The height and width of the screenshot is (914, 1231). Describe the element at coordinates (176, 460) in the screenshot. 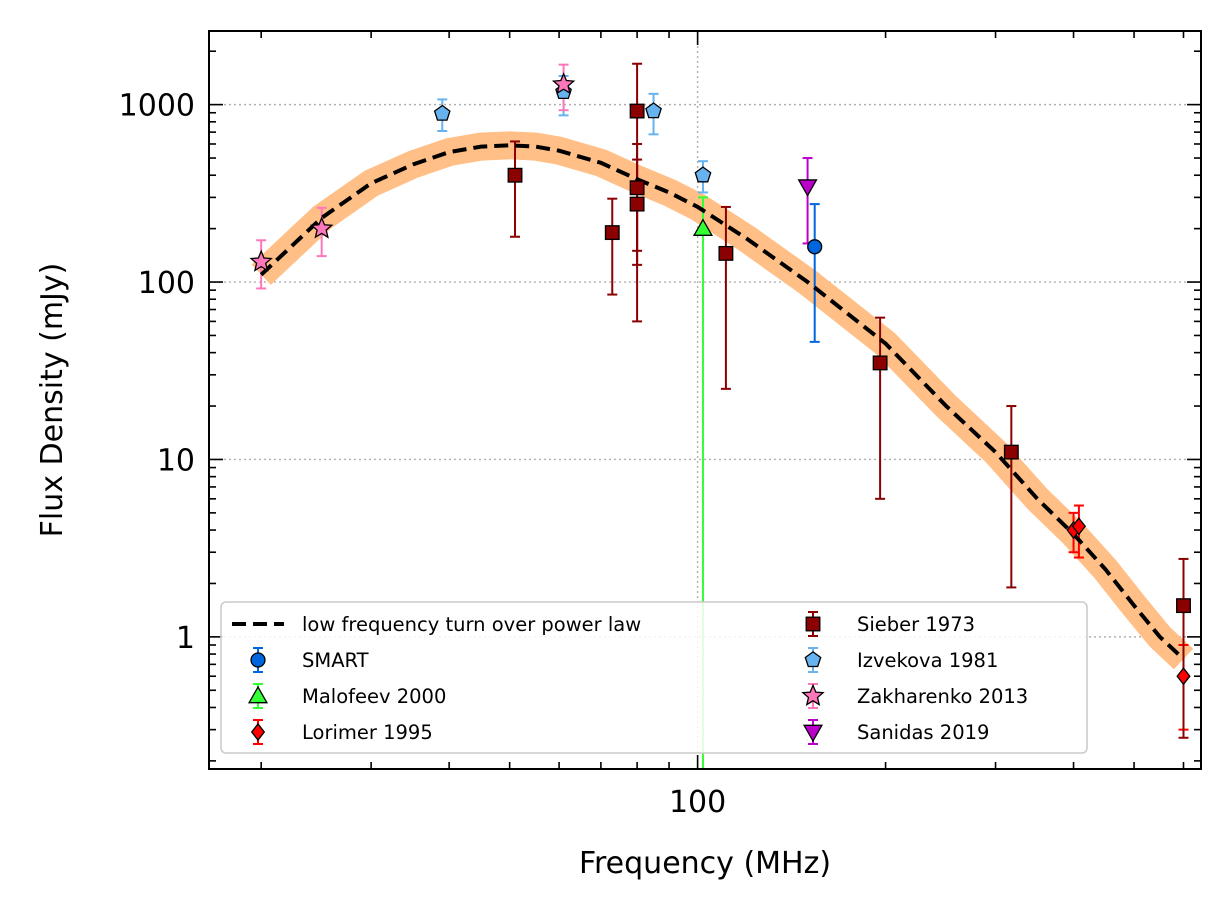

I see `y-tick-label: 10` at that location.